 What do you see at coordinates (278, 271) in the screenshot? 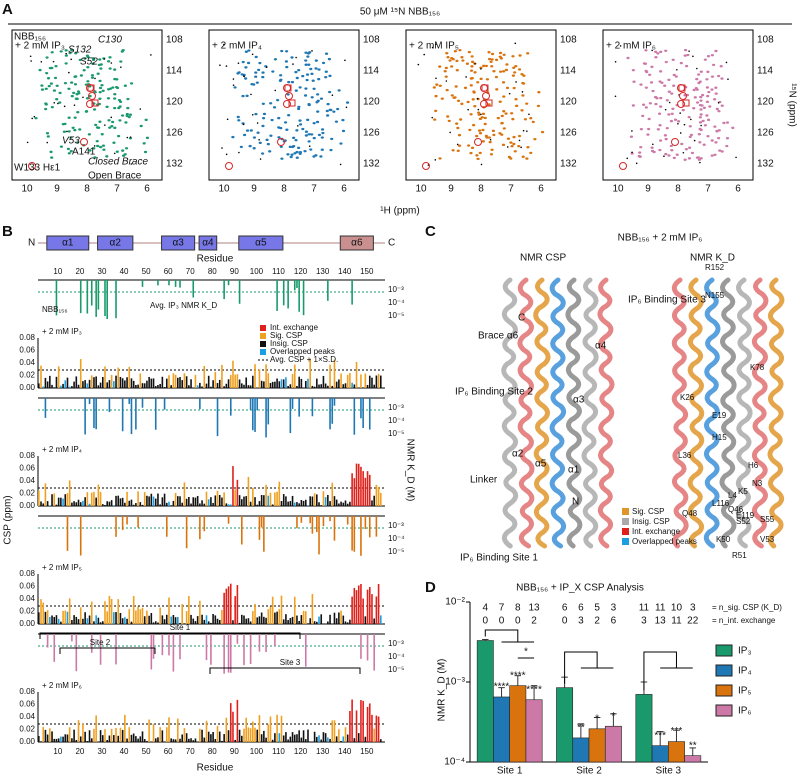
I see `x-tick-label: 110` at bounding box center [278, 271].